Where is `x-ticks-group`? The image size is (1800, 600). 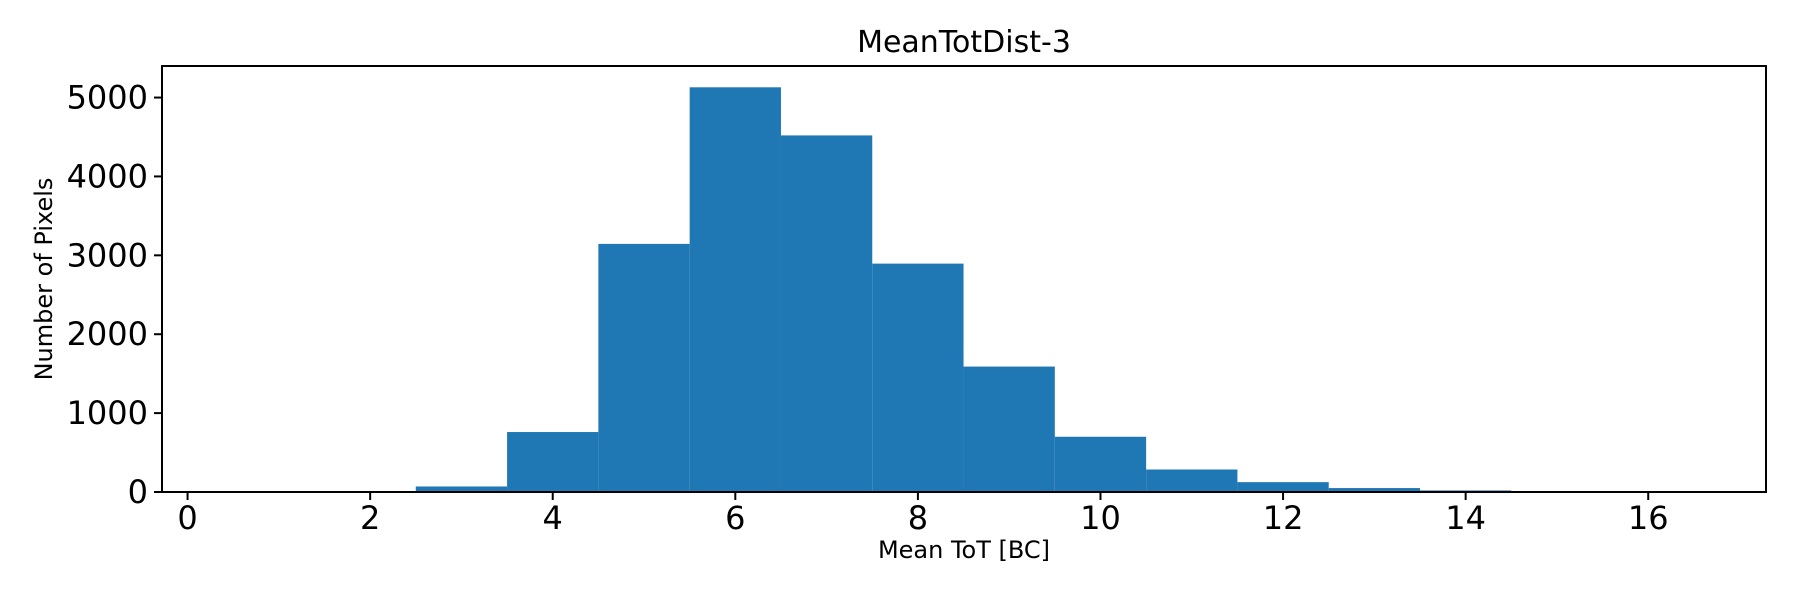
x-ticks-group is located at coordinates (918, 496).